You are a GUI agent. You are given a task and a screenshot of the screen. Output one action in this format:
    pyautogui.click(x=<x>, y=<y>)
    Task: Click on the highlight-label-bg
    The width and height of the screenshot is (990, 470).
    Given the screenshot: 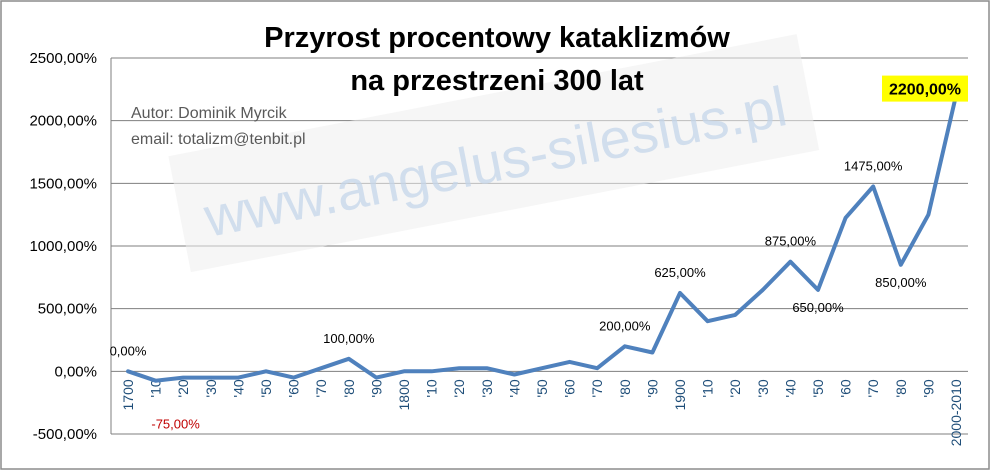 What is the action you would take?
    pyautogui.click(x=925, y=88)
    